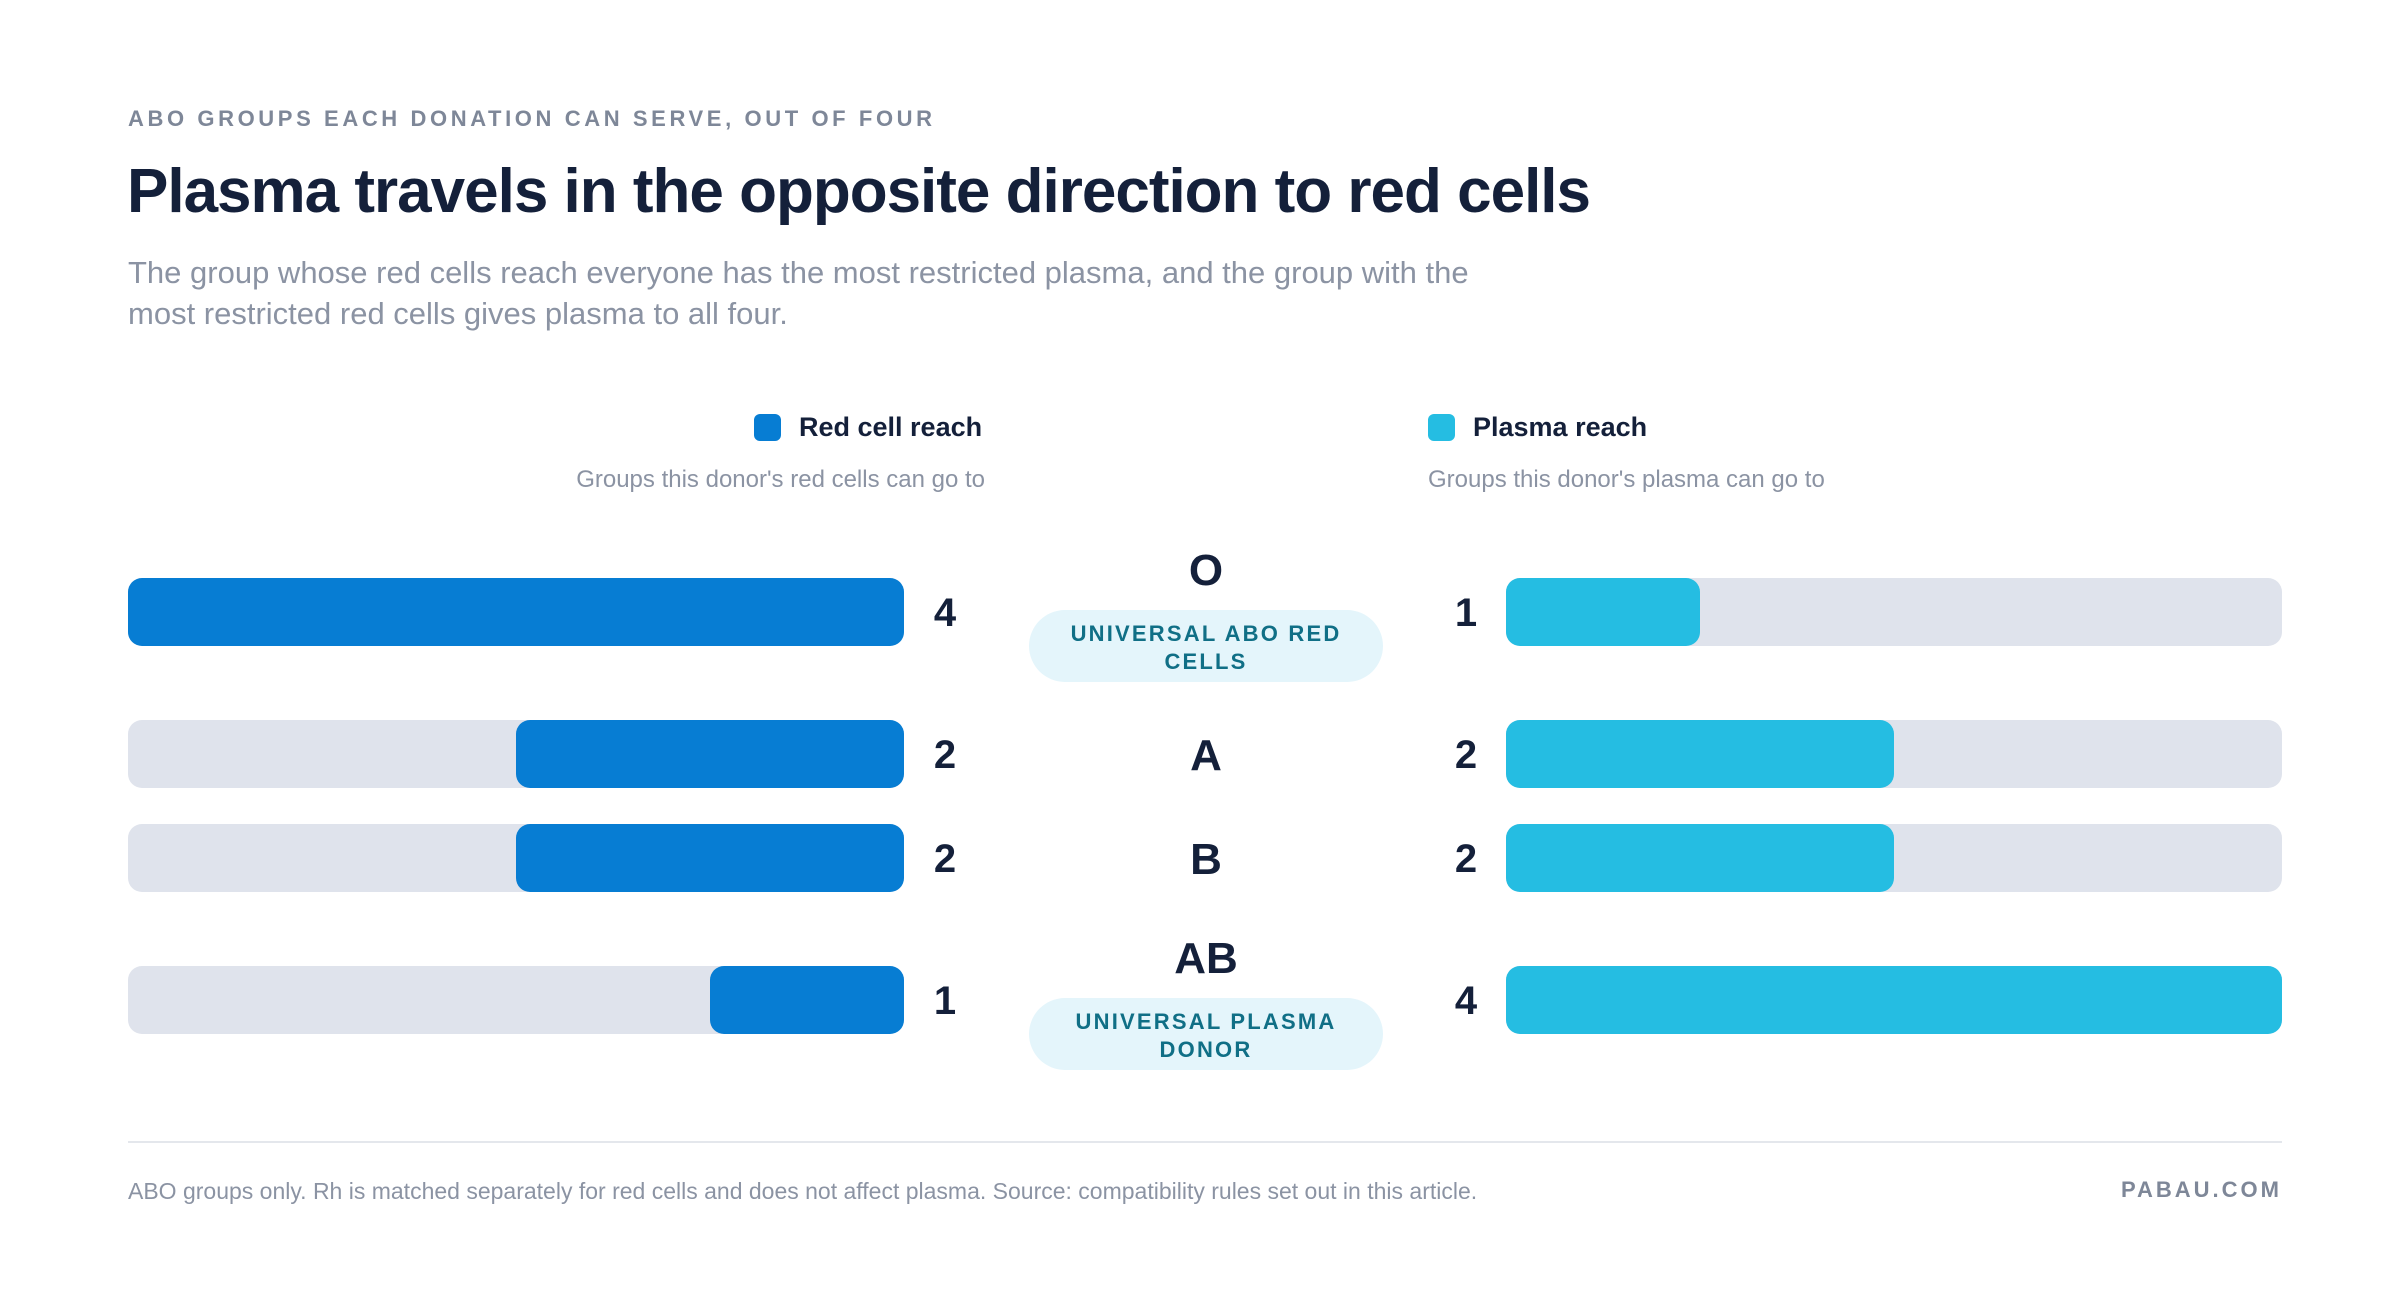 Image resolution: width=2400 pixels, height=1296 pixels. Describe the element at coordinates (891, 427) in the screenshot. I see `legend-red-cell-label: Red cell reach` at that location.